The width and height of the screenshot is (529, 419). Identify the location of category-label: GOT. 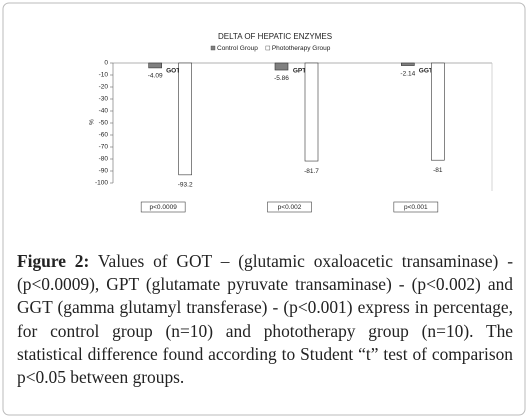
(173, 71).